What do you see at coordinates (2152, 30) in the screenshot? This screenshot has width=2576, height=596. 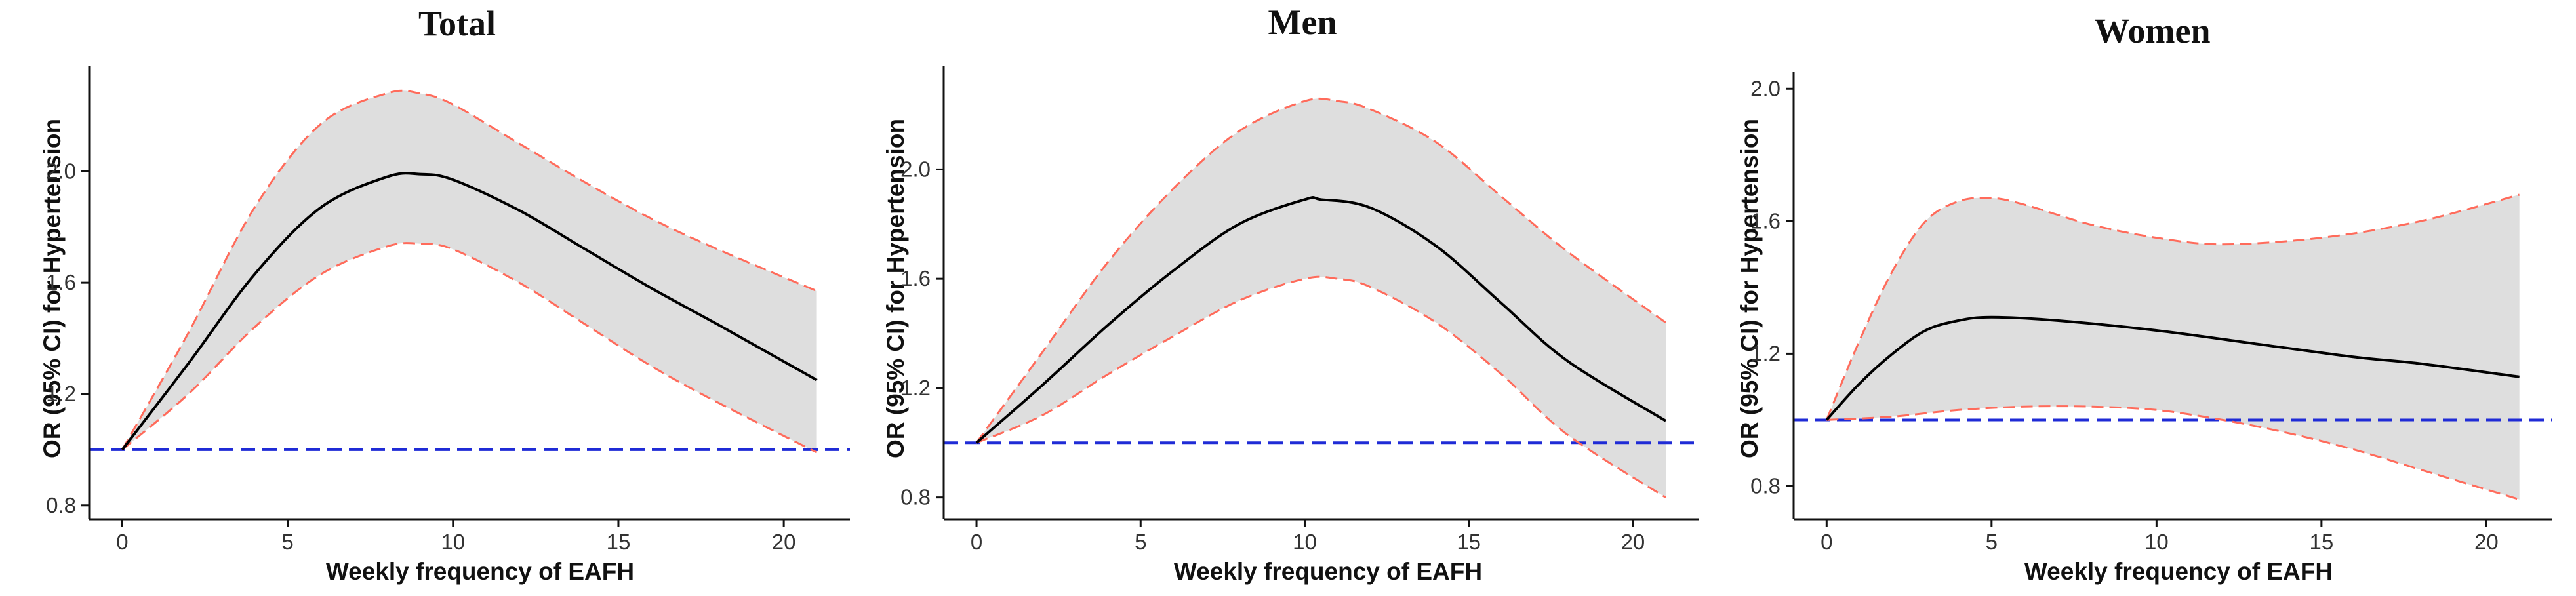 I see `panel-title: Women` at bounding box center [2152, 30].